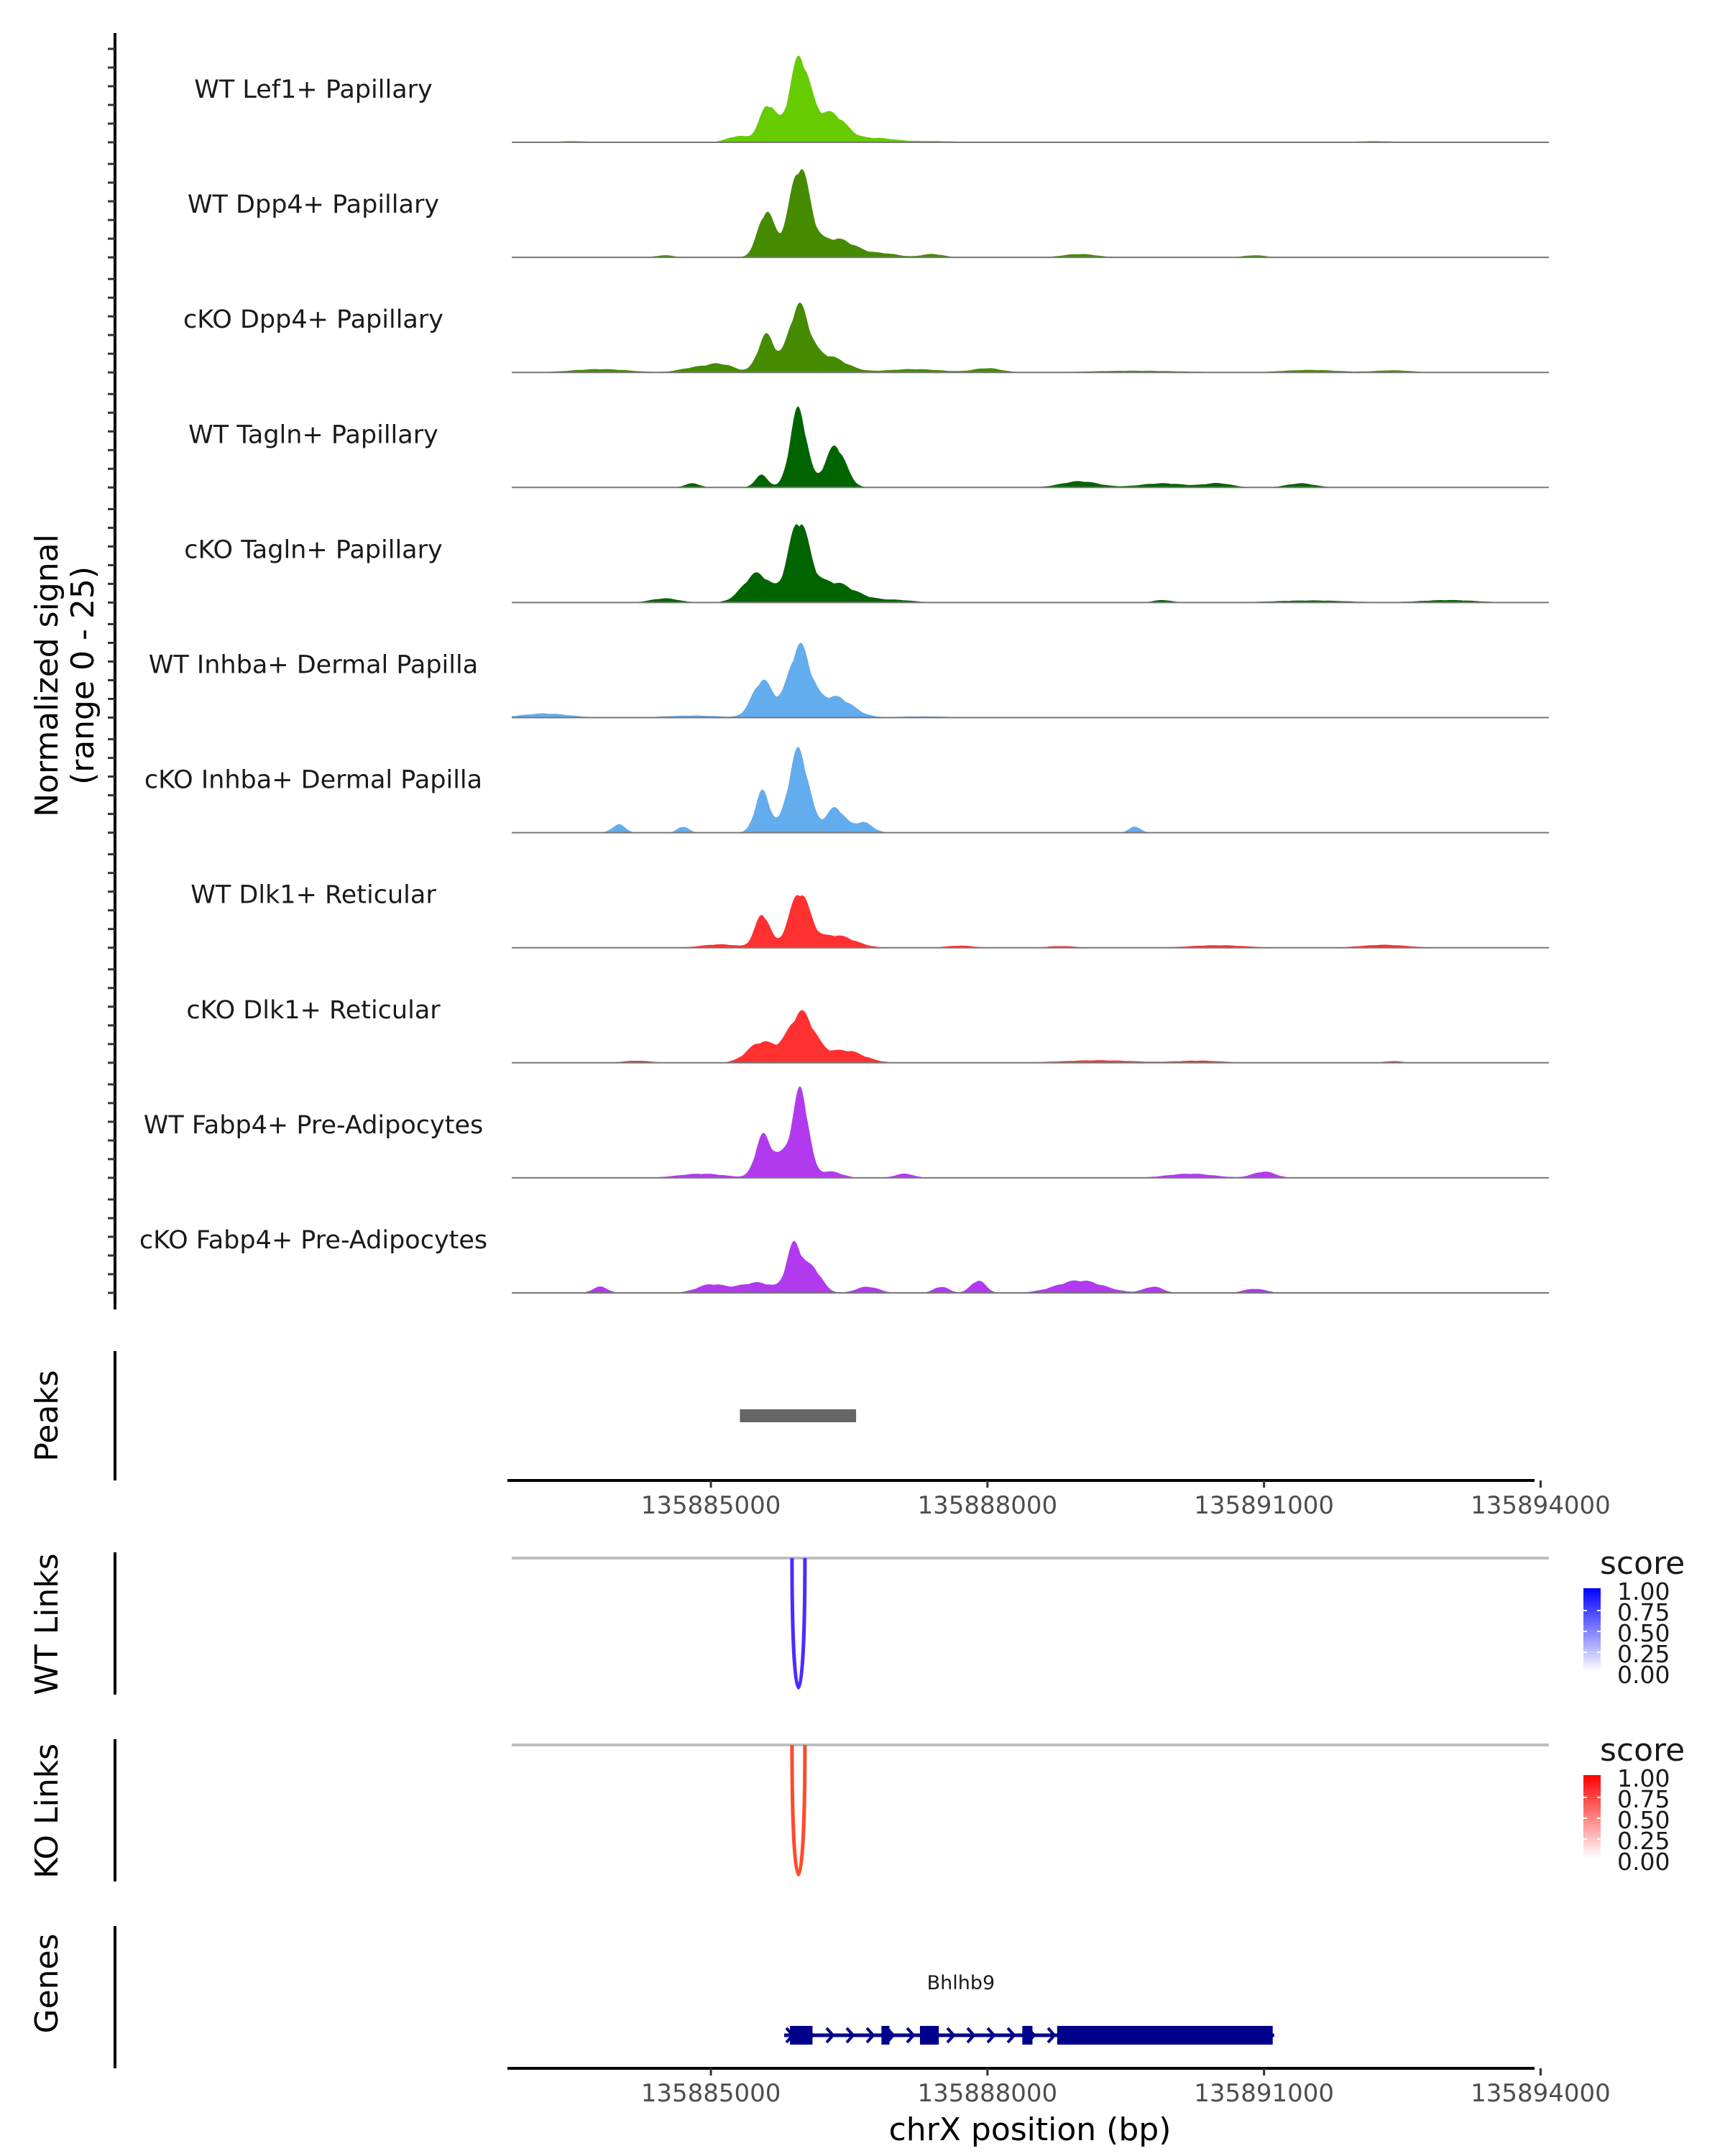  What do you see at coordinates (1030, 1717) in the screenshot?
I see `link-tracks` at bounding box center [1030, 1717].